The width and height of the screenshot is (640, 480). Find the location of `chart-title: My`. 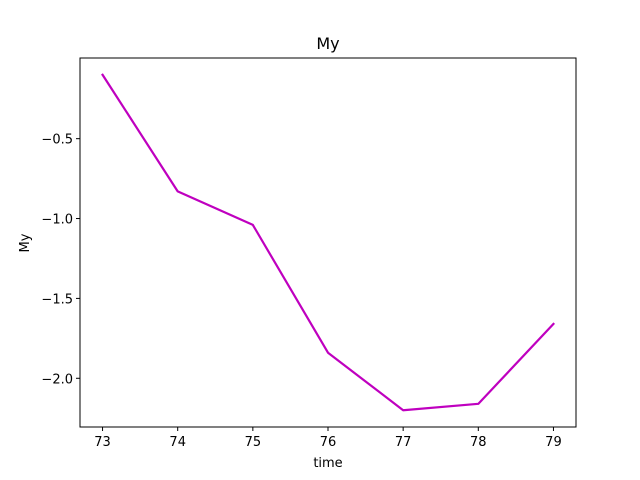

chart-title: My is located at coordinates (327, 43).